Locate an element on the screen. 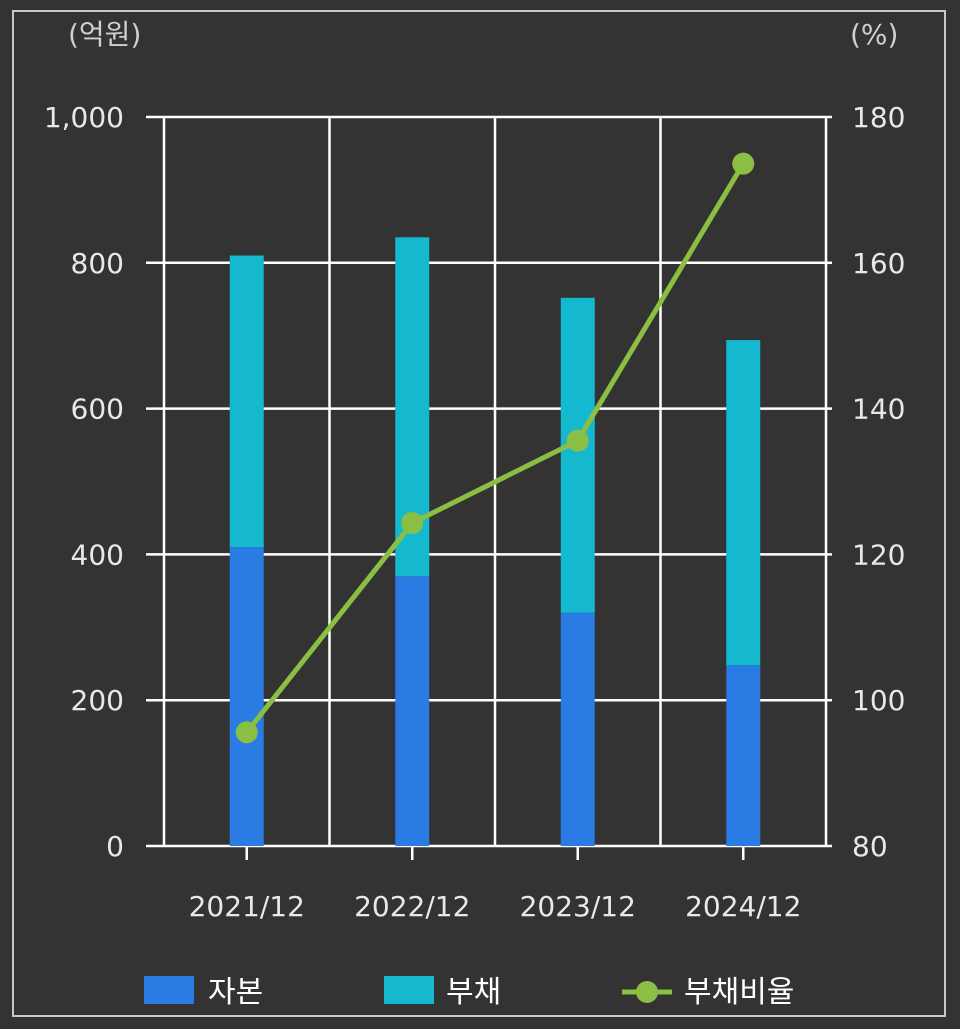 Image resolution: width=960 pixels, height=1029 pixels. y-left-tick-label: 800 is located at coordinates (97, 263).